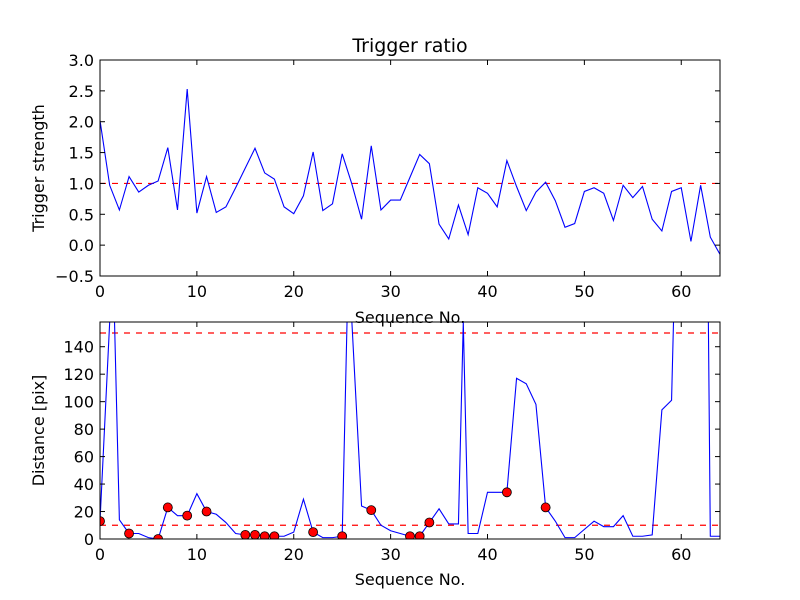 The width and height of the screenshot is (800, 600). Describe the element at coordinates (681, 291) in the screenshot. I see `trigger-ratio-x-tick-label: 60` at that location.